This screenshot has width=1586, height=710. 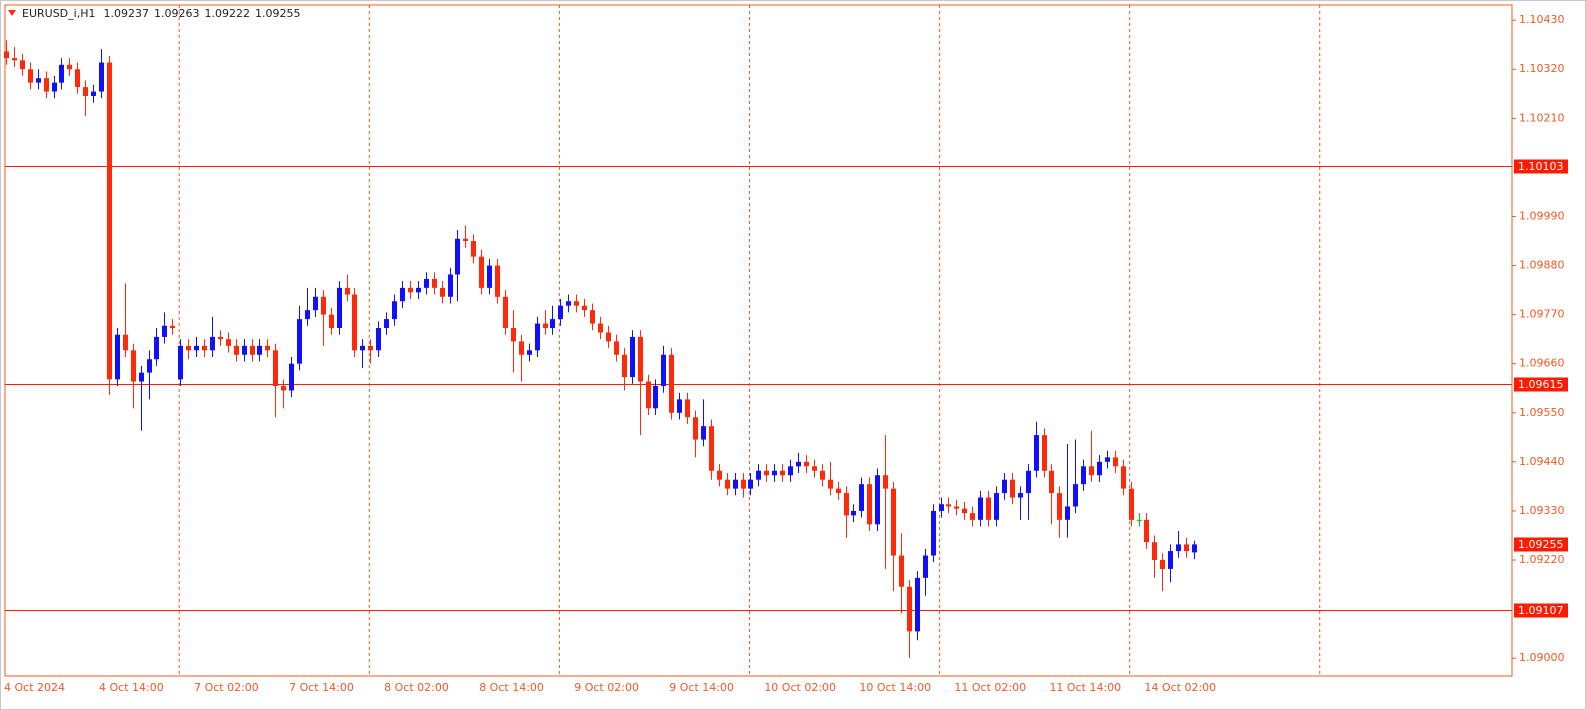 What do you see at coordinates (1542, 215) in the screenshot?
I see `y-tick-label: 1.09990` at bounding box center [1542, 215].